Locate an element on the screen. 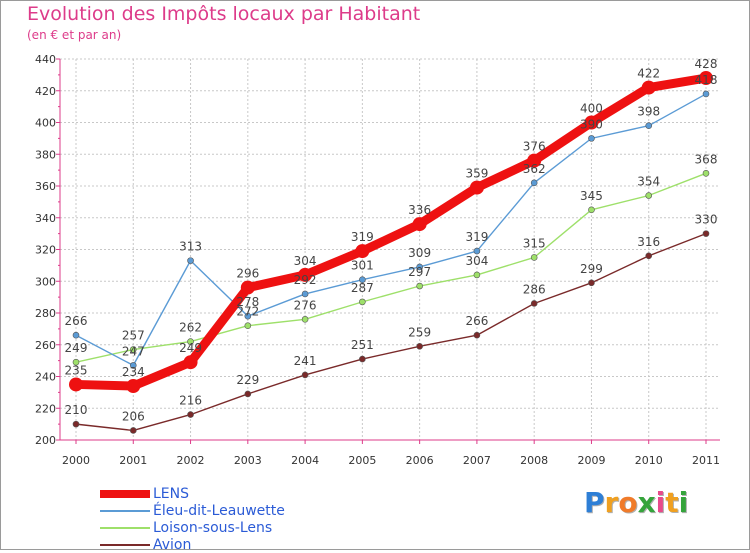 This screenshot has width=750, height=553. data-label: 359 is located at coordinates (476, 174).